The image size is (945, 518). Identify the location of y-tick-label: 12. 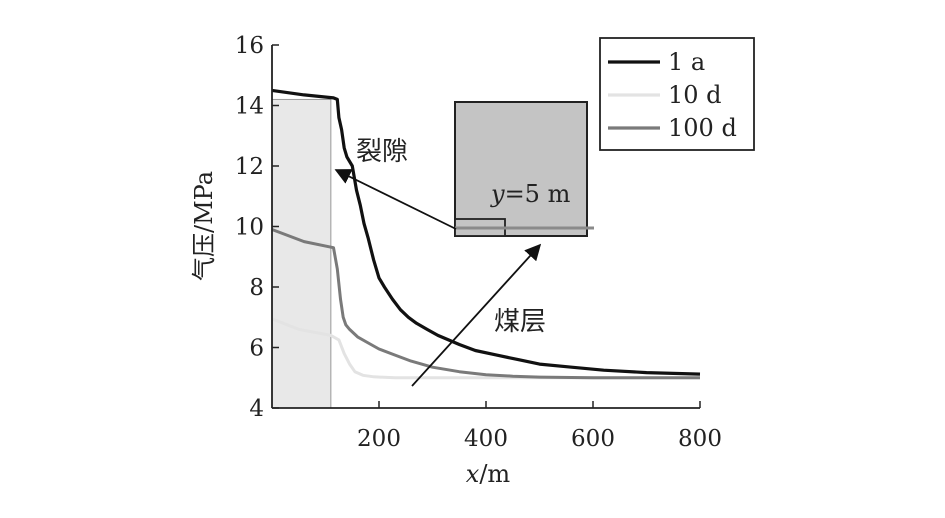
(249, 167).